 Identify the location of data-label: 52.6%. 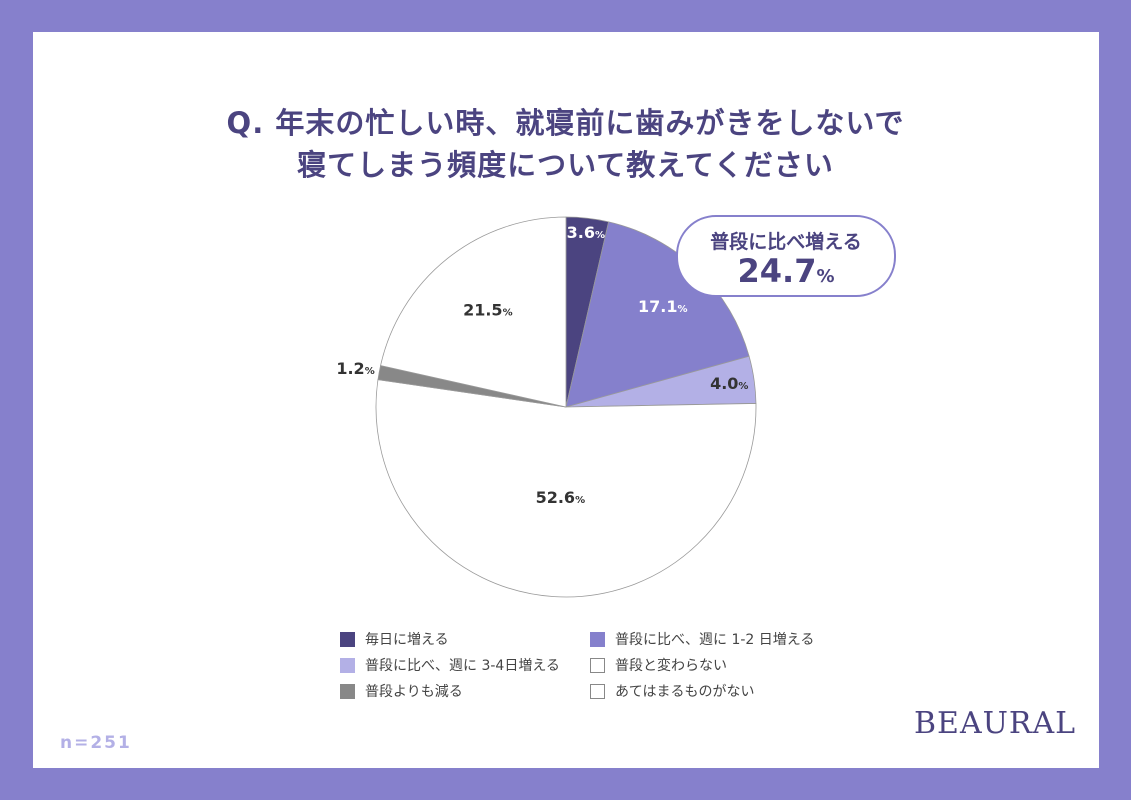
(561, 497).